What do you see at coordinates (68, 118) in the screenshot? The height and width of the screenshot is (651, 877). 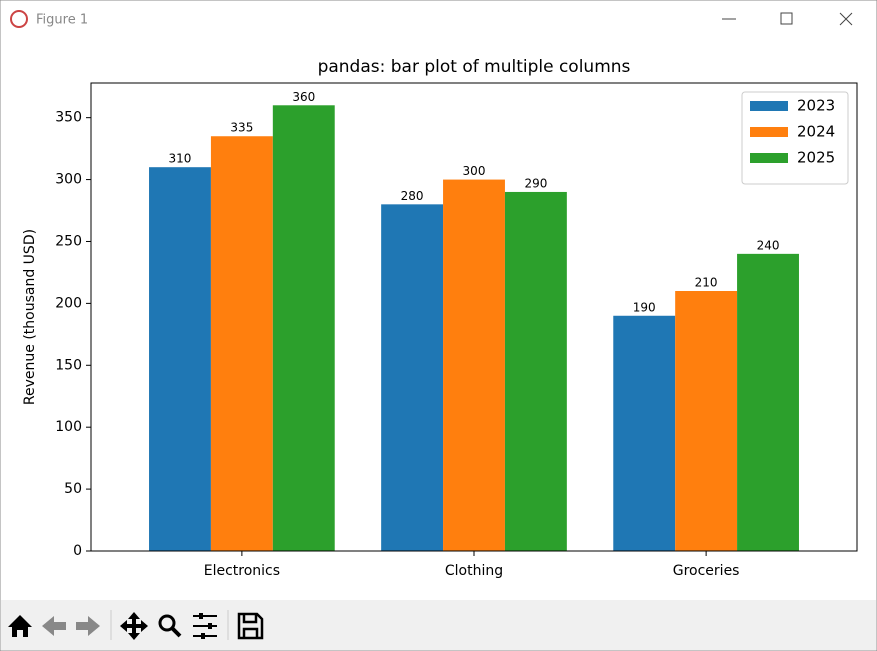 I see `y-tick-label: 350` at bounding box center [68, 118].